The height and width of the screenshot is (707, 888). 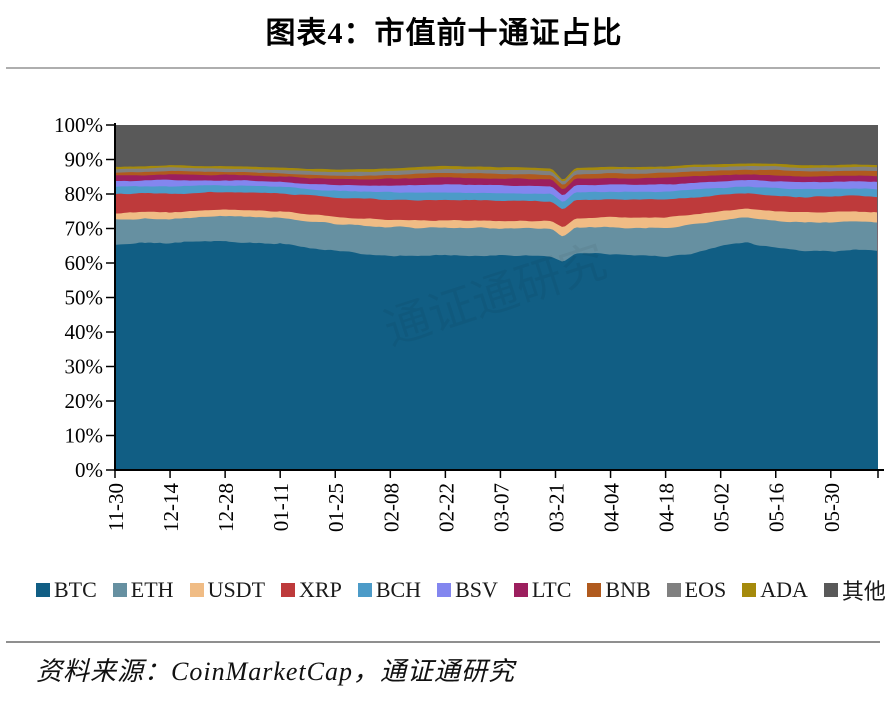 What do you see at coordinates (443, 68) in the screenshot?
I see `title-divider` at bounding box center [443, 68].